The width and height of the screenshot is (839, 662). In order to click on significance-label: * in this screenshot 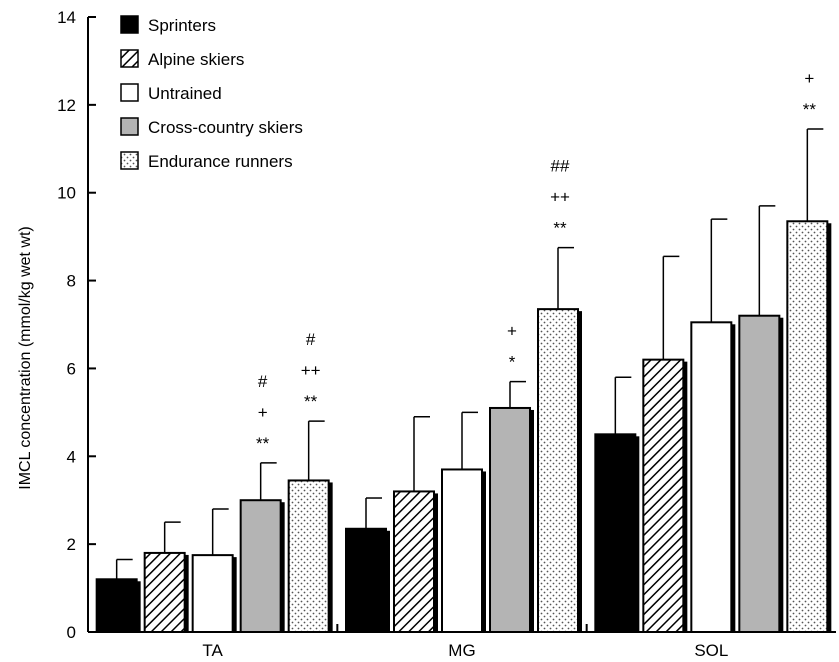, I will do `click(512, 362)`.